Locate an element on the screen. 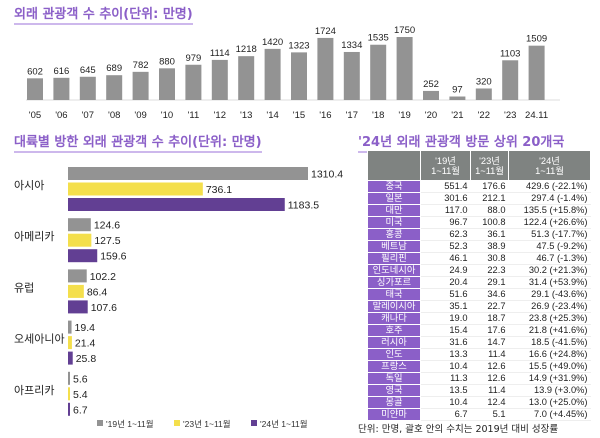  bar-value-label: 1323 is located at coordinates (298, 45).